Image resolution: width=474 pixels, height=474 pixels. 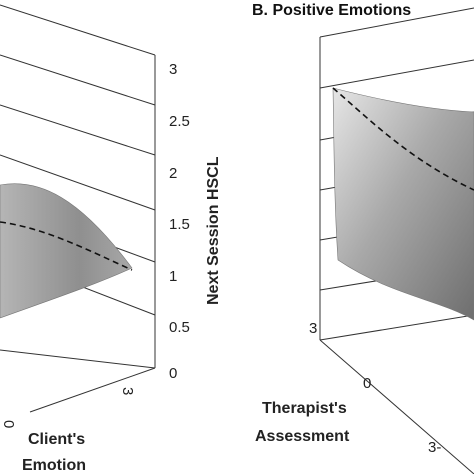 I want to click on panel-a-surface, so click(x=66, y=251).